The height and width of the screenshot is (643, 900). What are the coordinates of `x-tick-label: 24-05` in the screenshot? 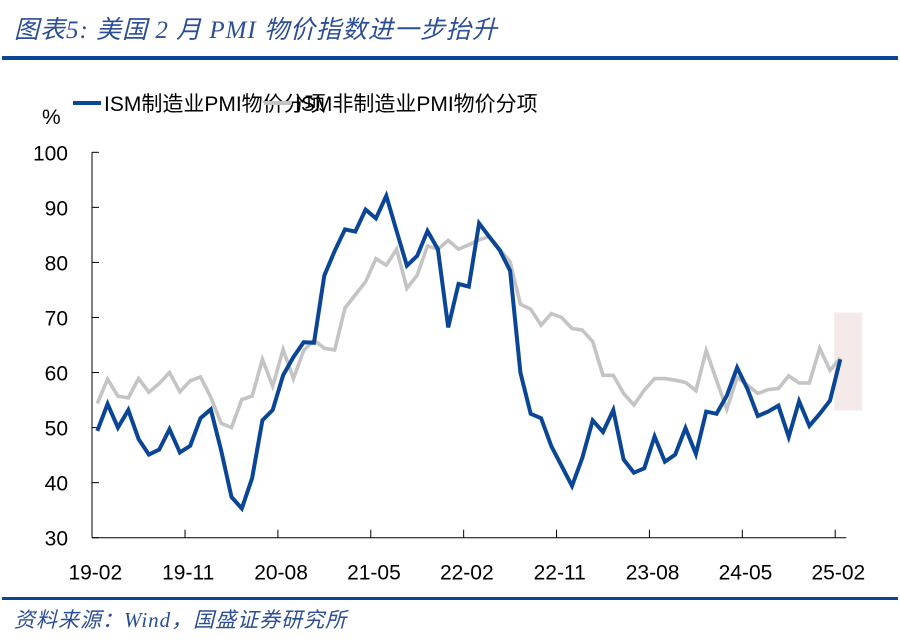 It's located at (746, 573).